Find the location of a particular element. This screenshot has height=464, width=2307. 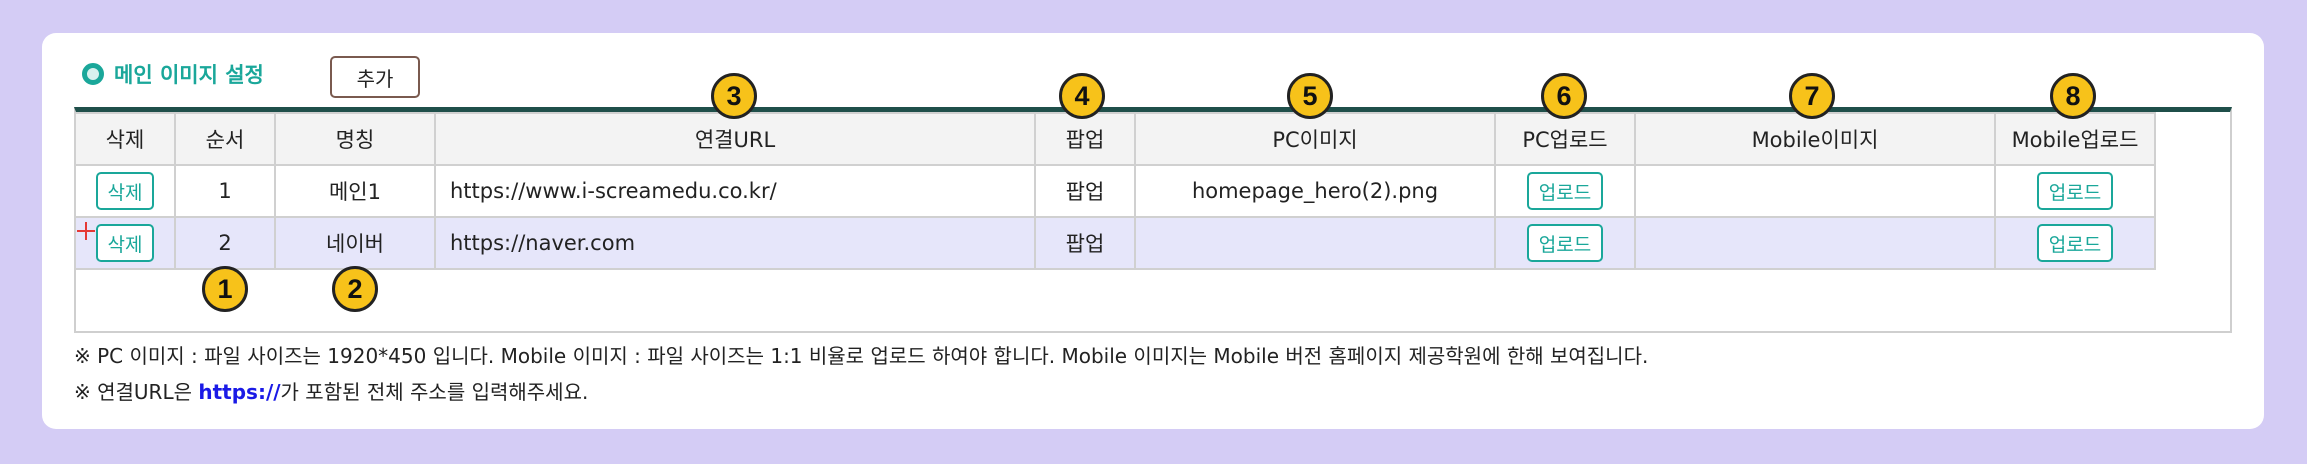

header-pc-image: PC이미지 is located at coordinates (1315, 139).